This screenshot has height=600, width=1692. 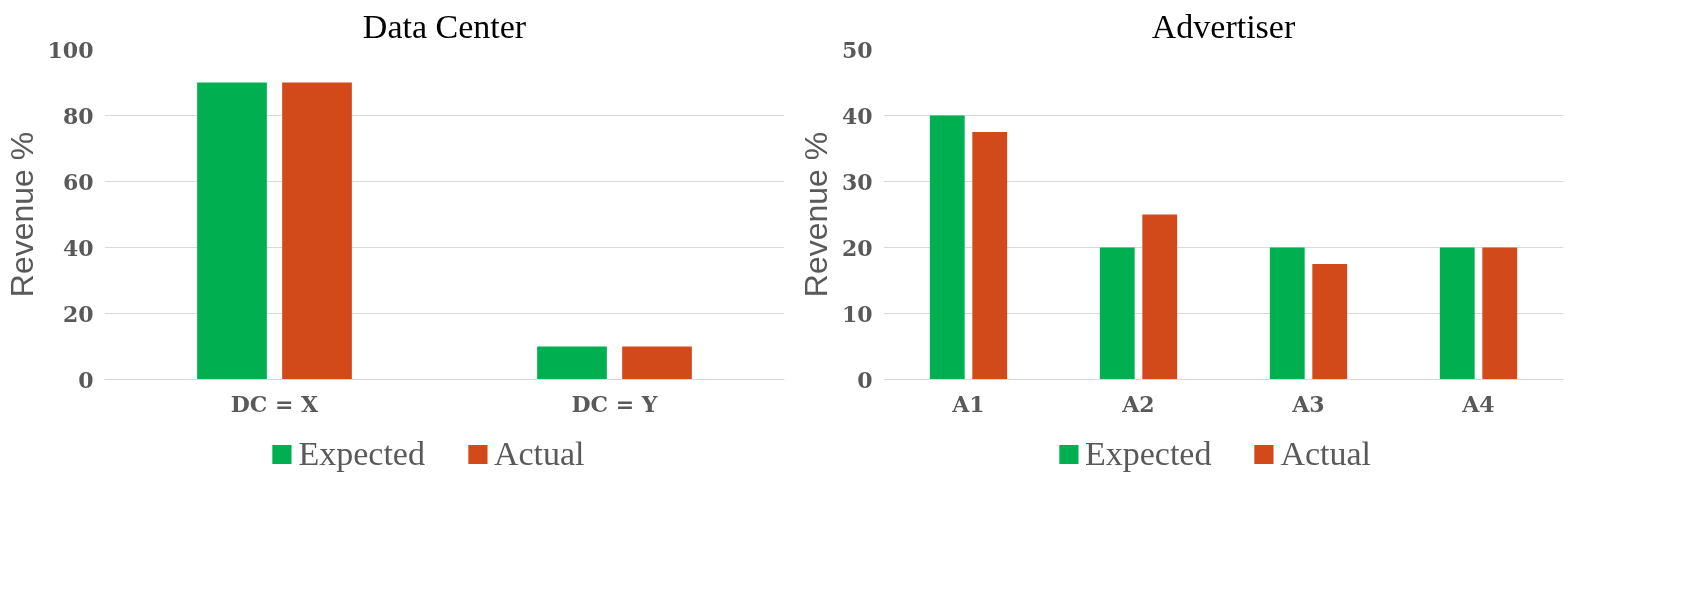 What do you see at coordinates (70, 49) in the screenshot?
I see `y-tick-label: 100` at bounding box center [70, 49].